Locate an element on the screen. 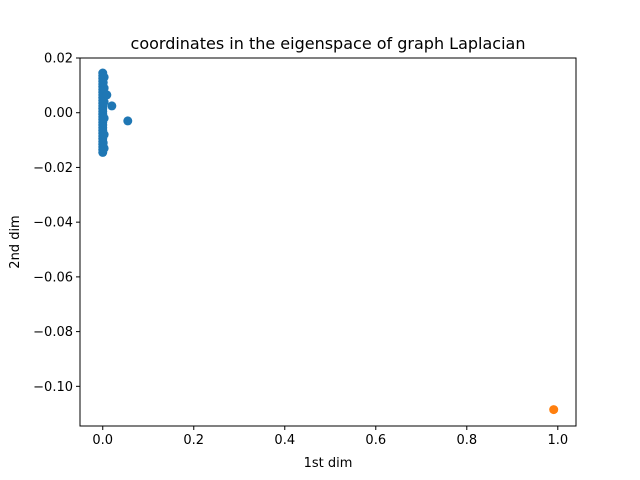 The height and width of the screenshot is (480, 640). y-tick-label: 0.00 is located at coordinates (58, 113).